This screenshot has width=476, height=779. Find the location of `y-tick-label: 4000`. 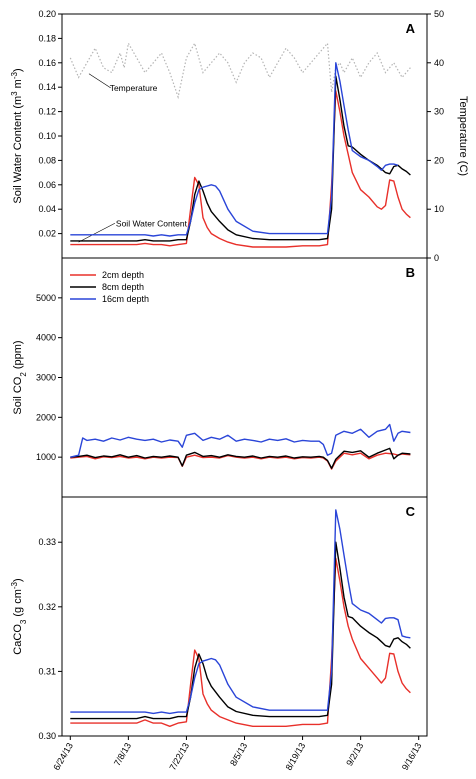

y-tick-label: 4000 is located at coordinates (46, 338).